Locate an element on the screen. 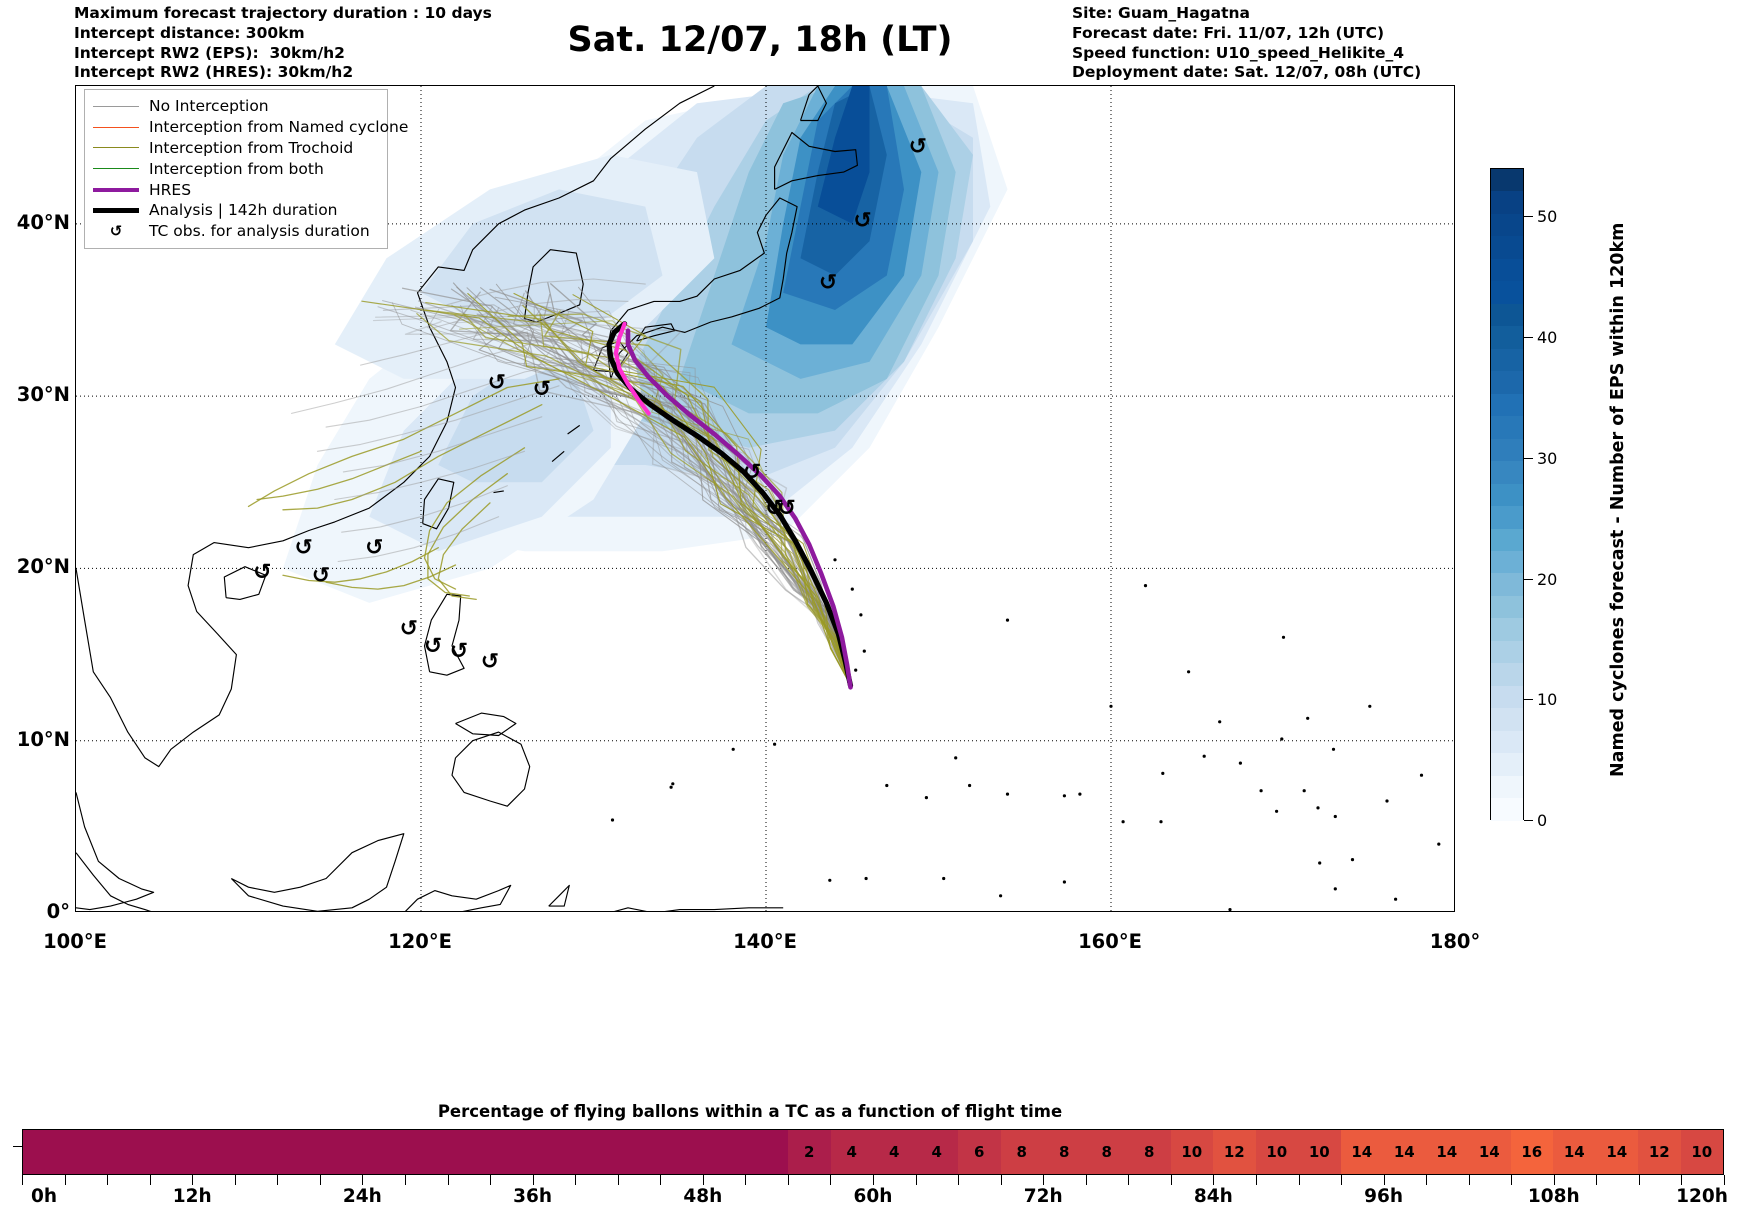 The height and width of the screenshot is (1213, 1748). legend-item-3: Interception from both is located at coordinates (236, 168).